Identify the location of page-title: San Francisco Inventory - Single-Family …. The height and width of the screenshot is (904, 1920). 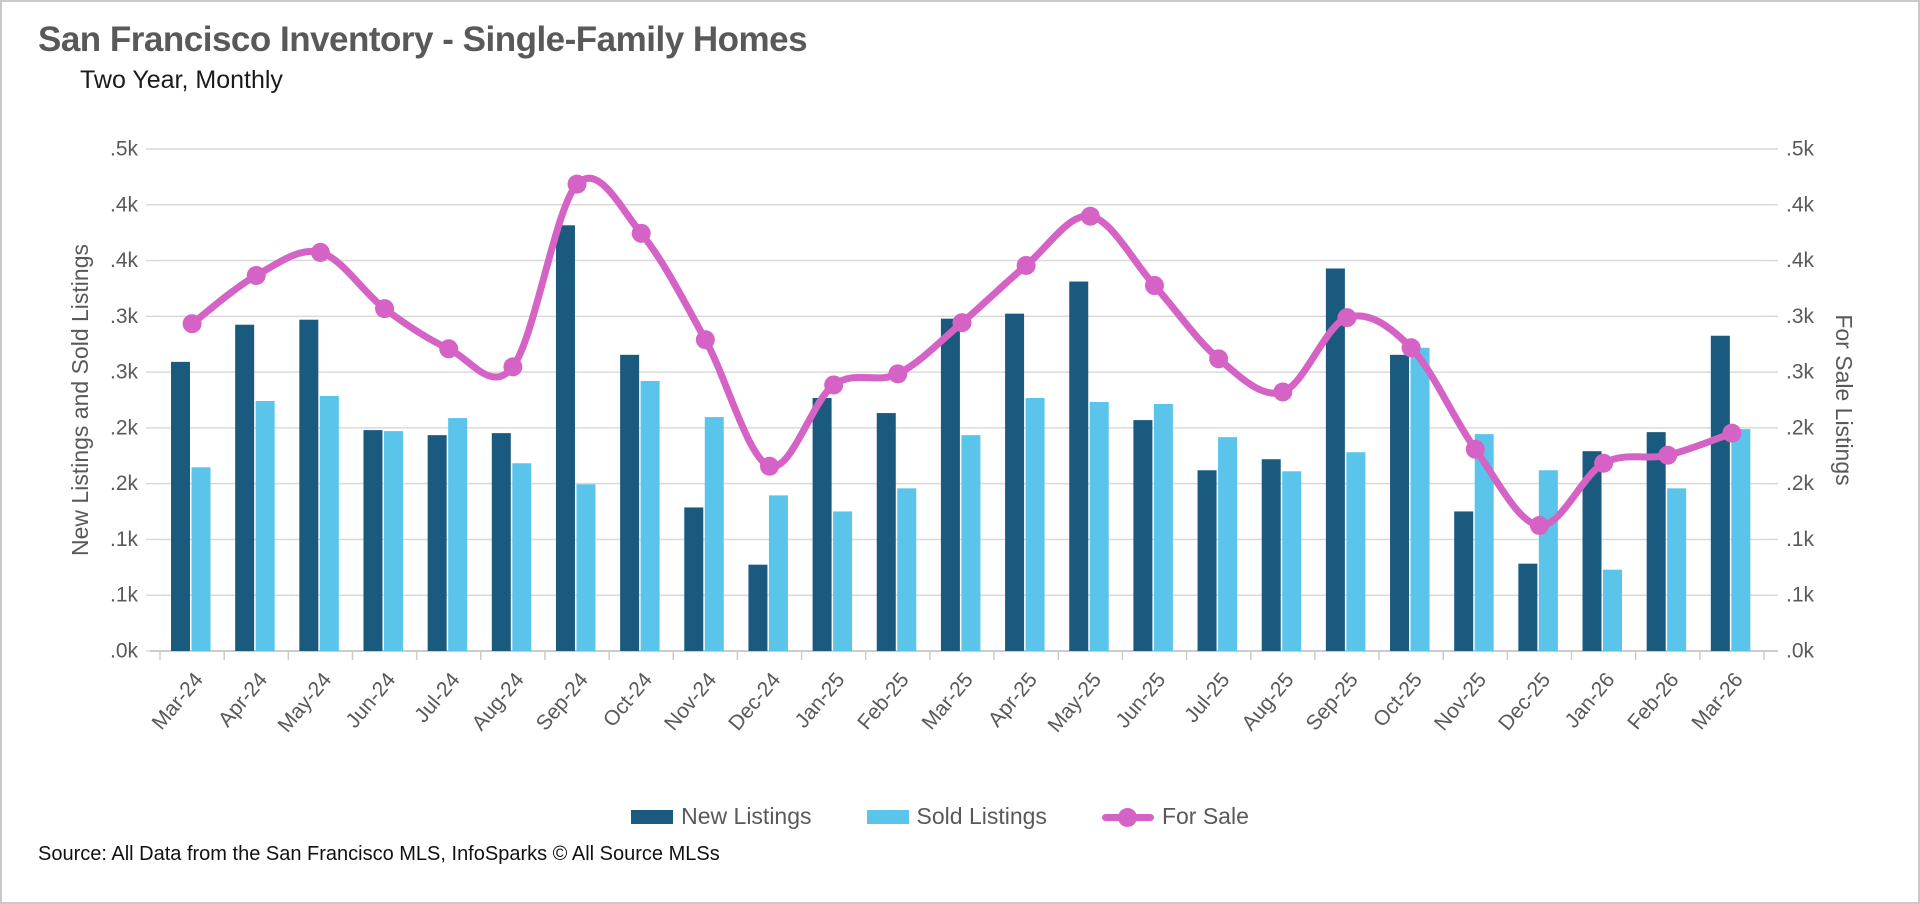
(423, 39).